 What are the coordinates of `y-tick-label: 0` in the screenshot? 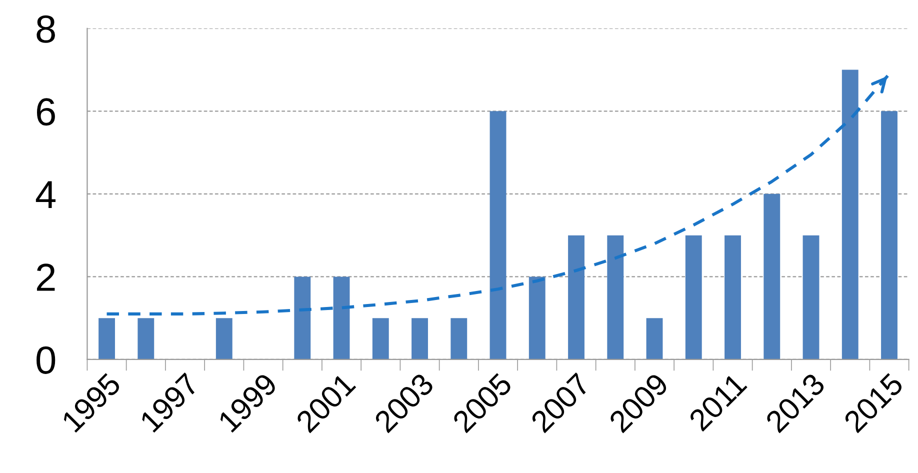 It's located at (46, 360).